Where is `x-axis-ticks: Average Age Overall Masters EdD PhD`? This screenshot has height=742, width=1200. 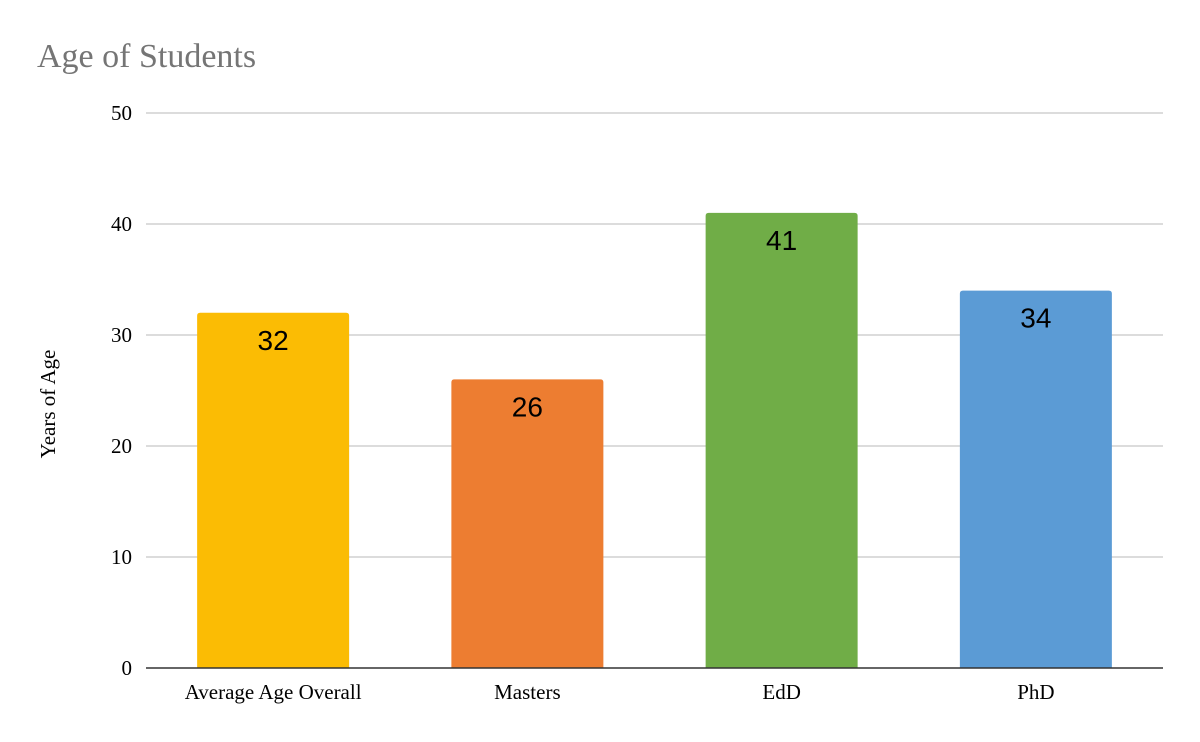 x-axis-ticks: Average Age Overall Masters EdD PhD is located at coordinates (620, 692).